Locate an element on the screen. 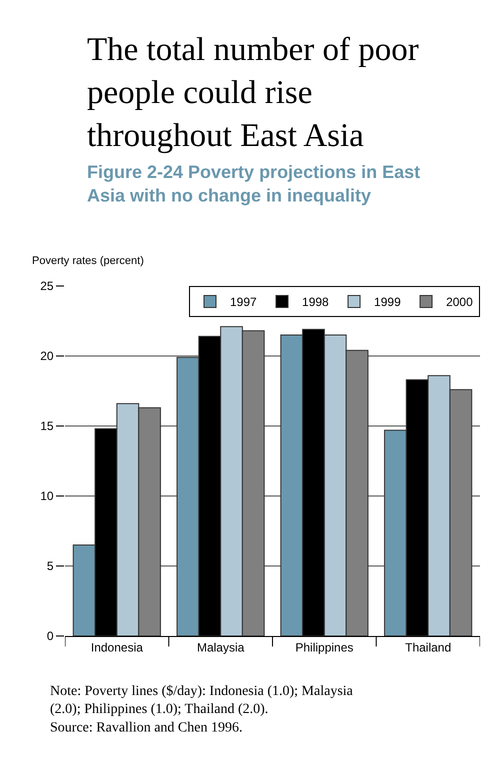 The image size is (498, 774). y-tick-label: 25 is located at coordinates (47, 286).